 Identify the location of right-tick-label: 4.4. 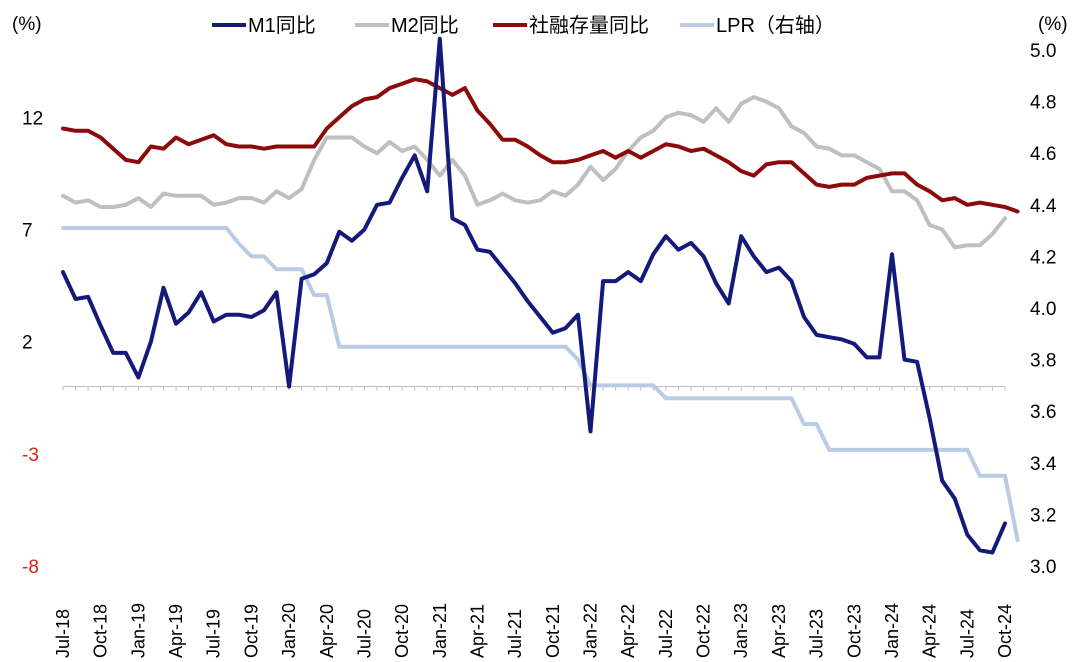
(1043, 206).